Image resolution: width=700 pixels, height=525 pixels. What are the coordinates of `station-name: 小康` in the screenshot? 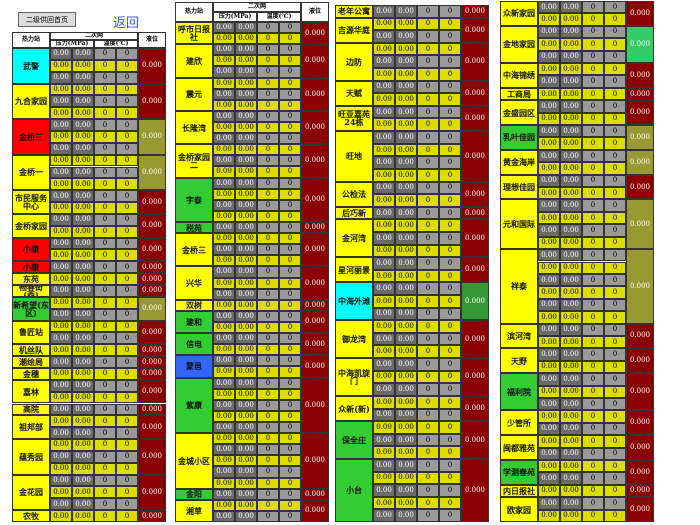 It's located at (31, 267).